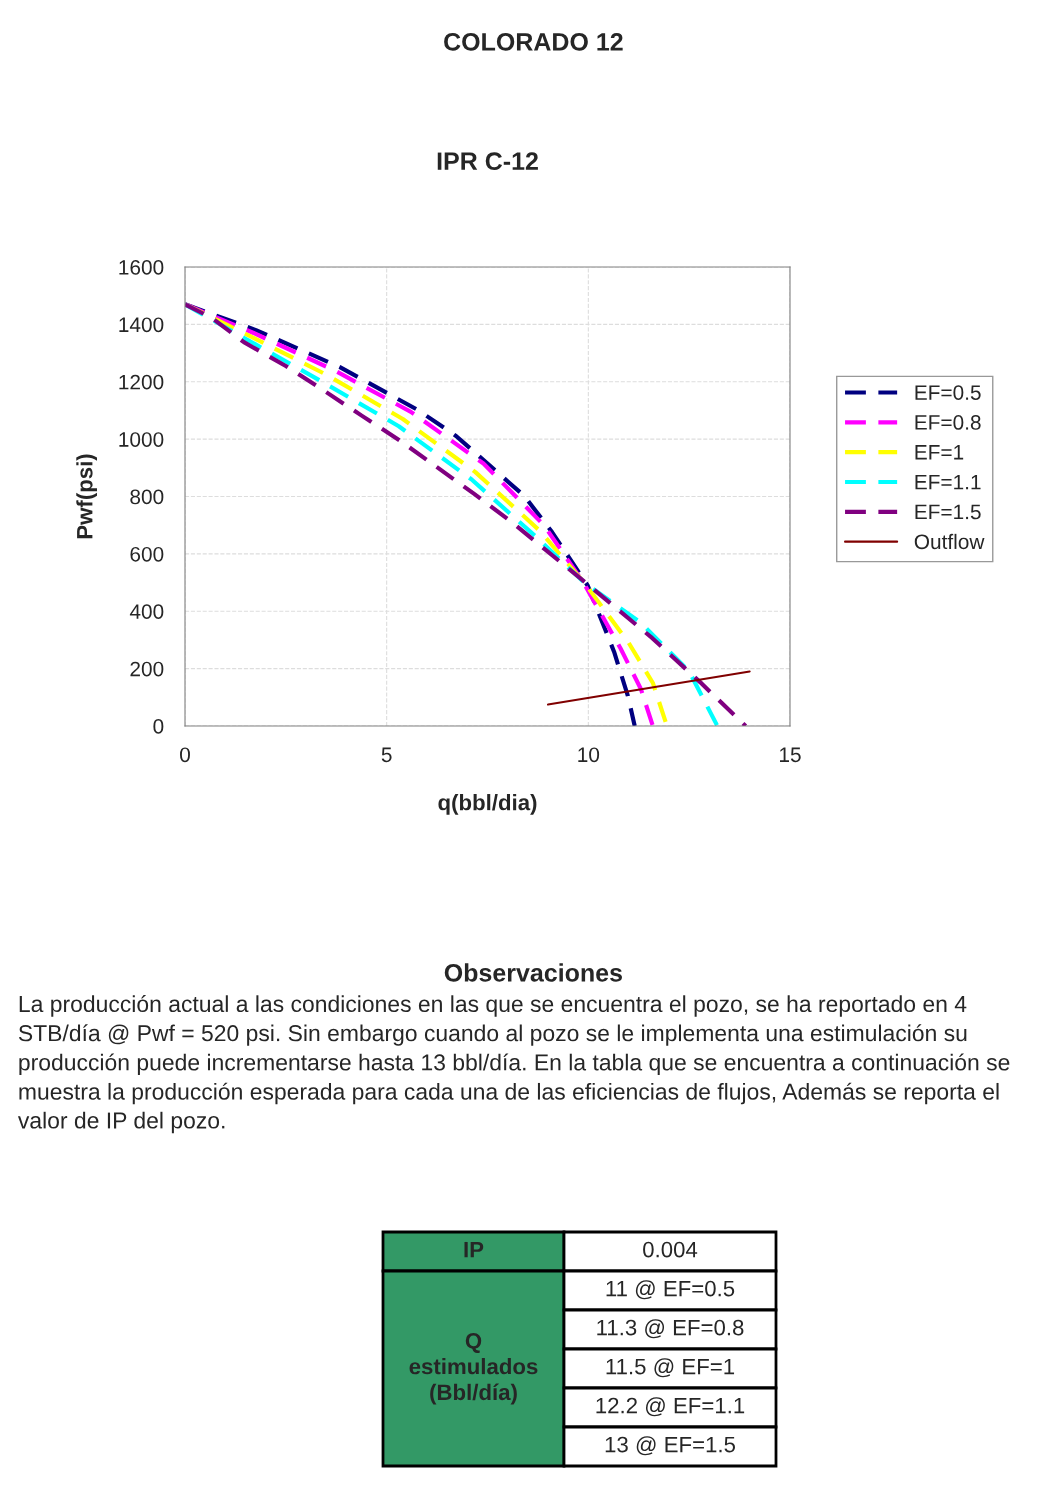 This screenshot has height=1490, width=1052. What do you see at coordinates (533, 972) in the screenshot?
I see `text: Observaciones` at bounding box center [533, 972].